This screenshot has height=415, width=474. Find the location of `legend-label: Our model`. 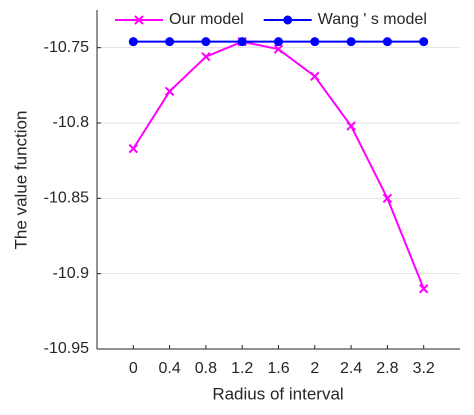

legend-label: Our model is located at coordinates (206, 19).